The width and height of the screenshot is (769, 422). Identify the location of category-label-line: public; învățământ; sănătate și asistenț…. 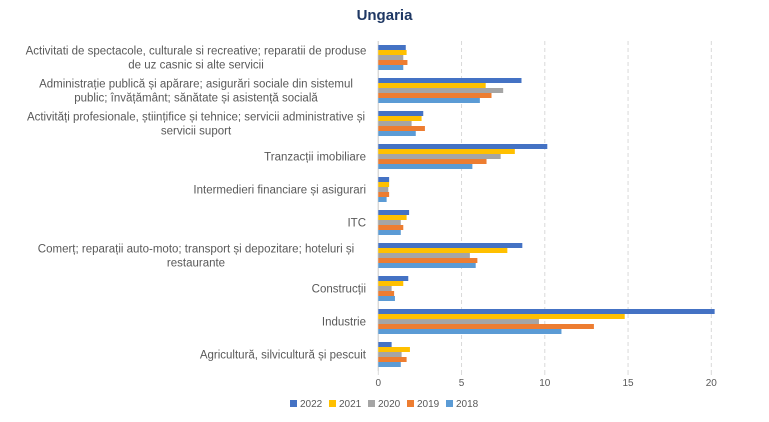
(196, 99).